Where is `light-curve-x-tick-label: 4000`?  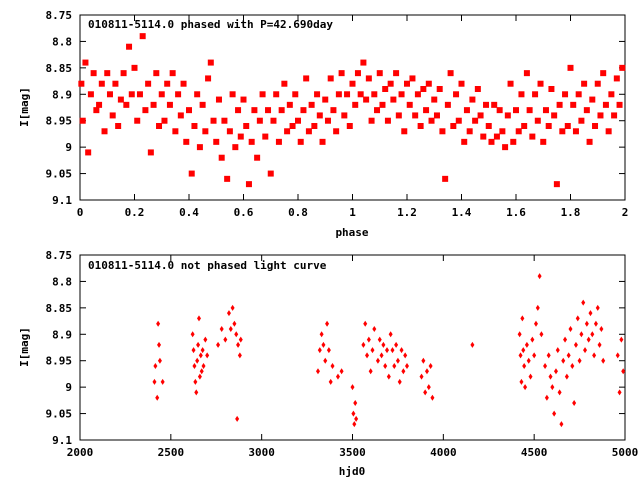 light-curve-x-tick-label: 4000 is located at coordinates (443, 452).